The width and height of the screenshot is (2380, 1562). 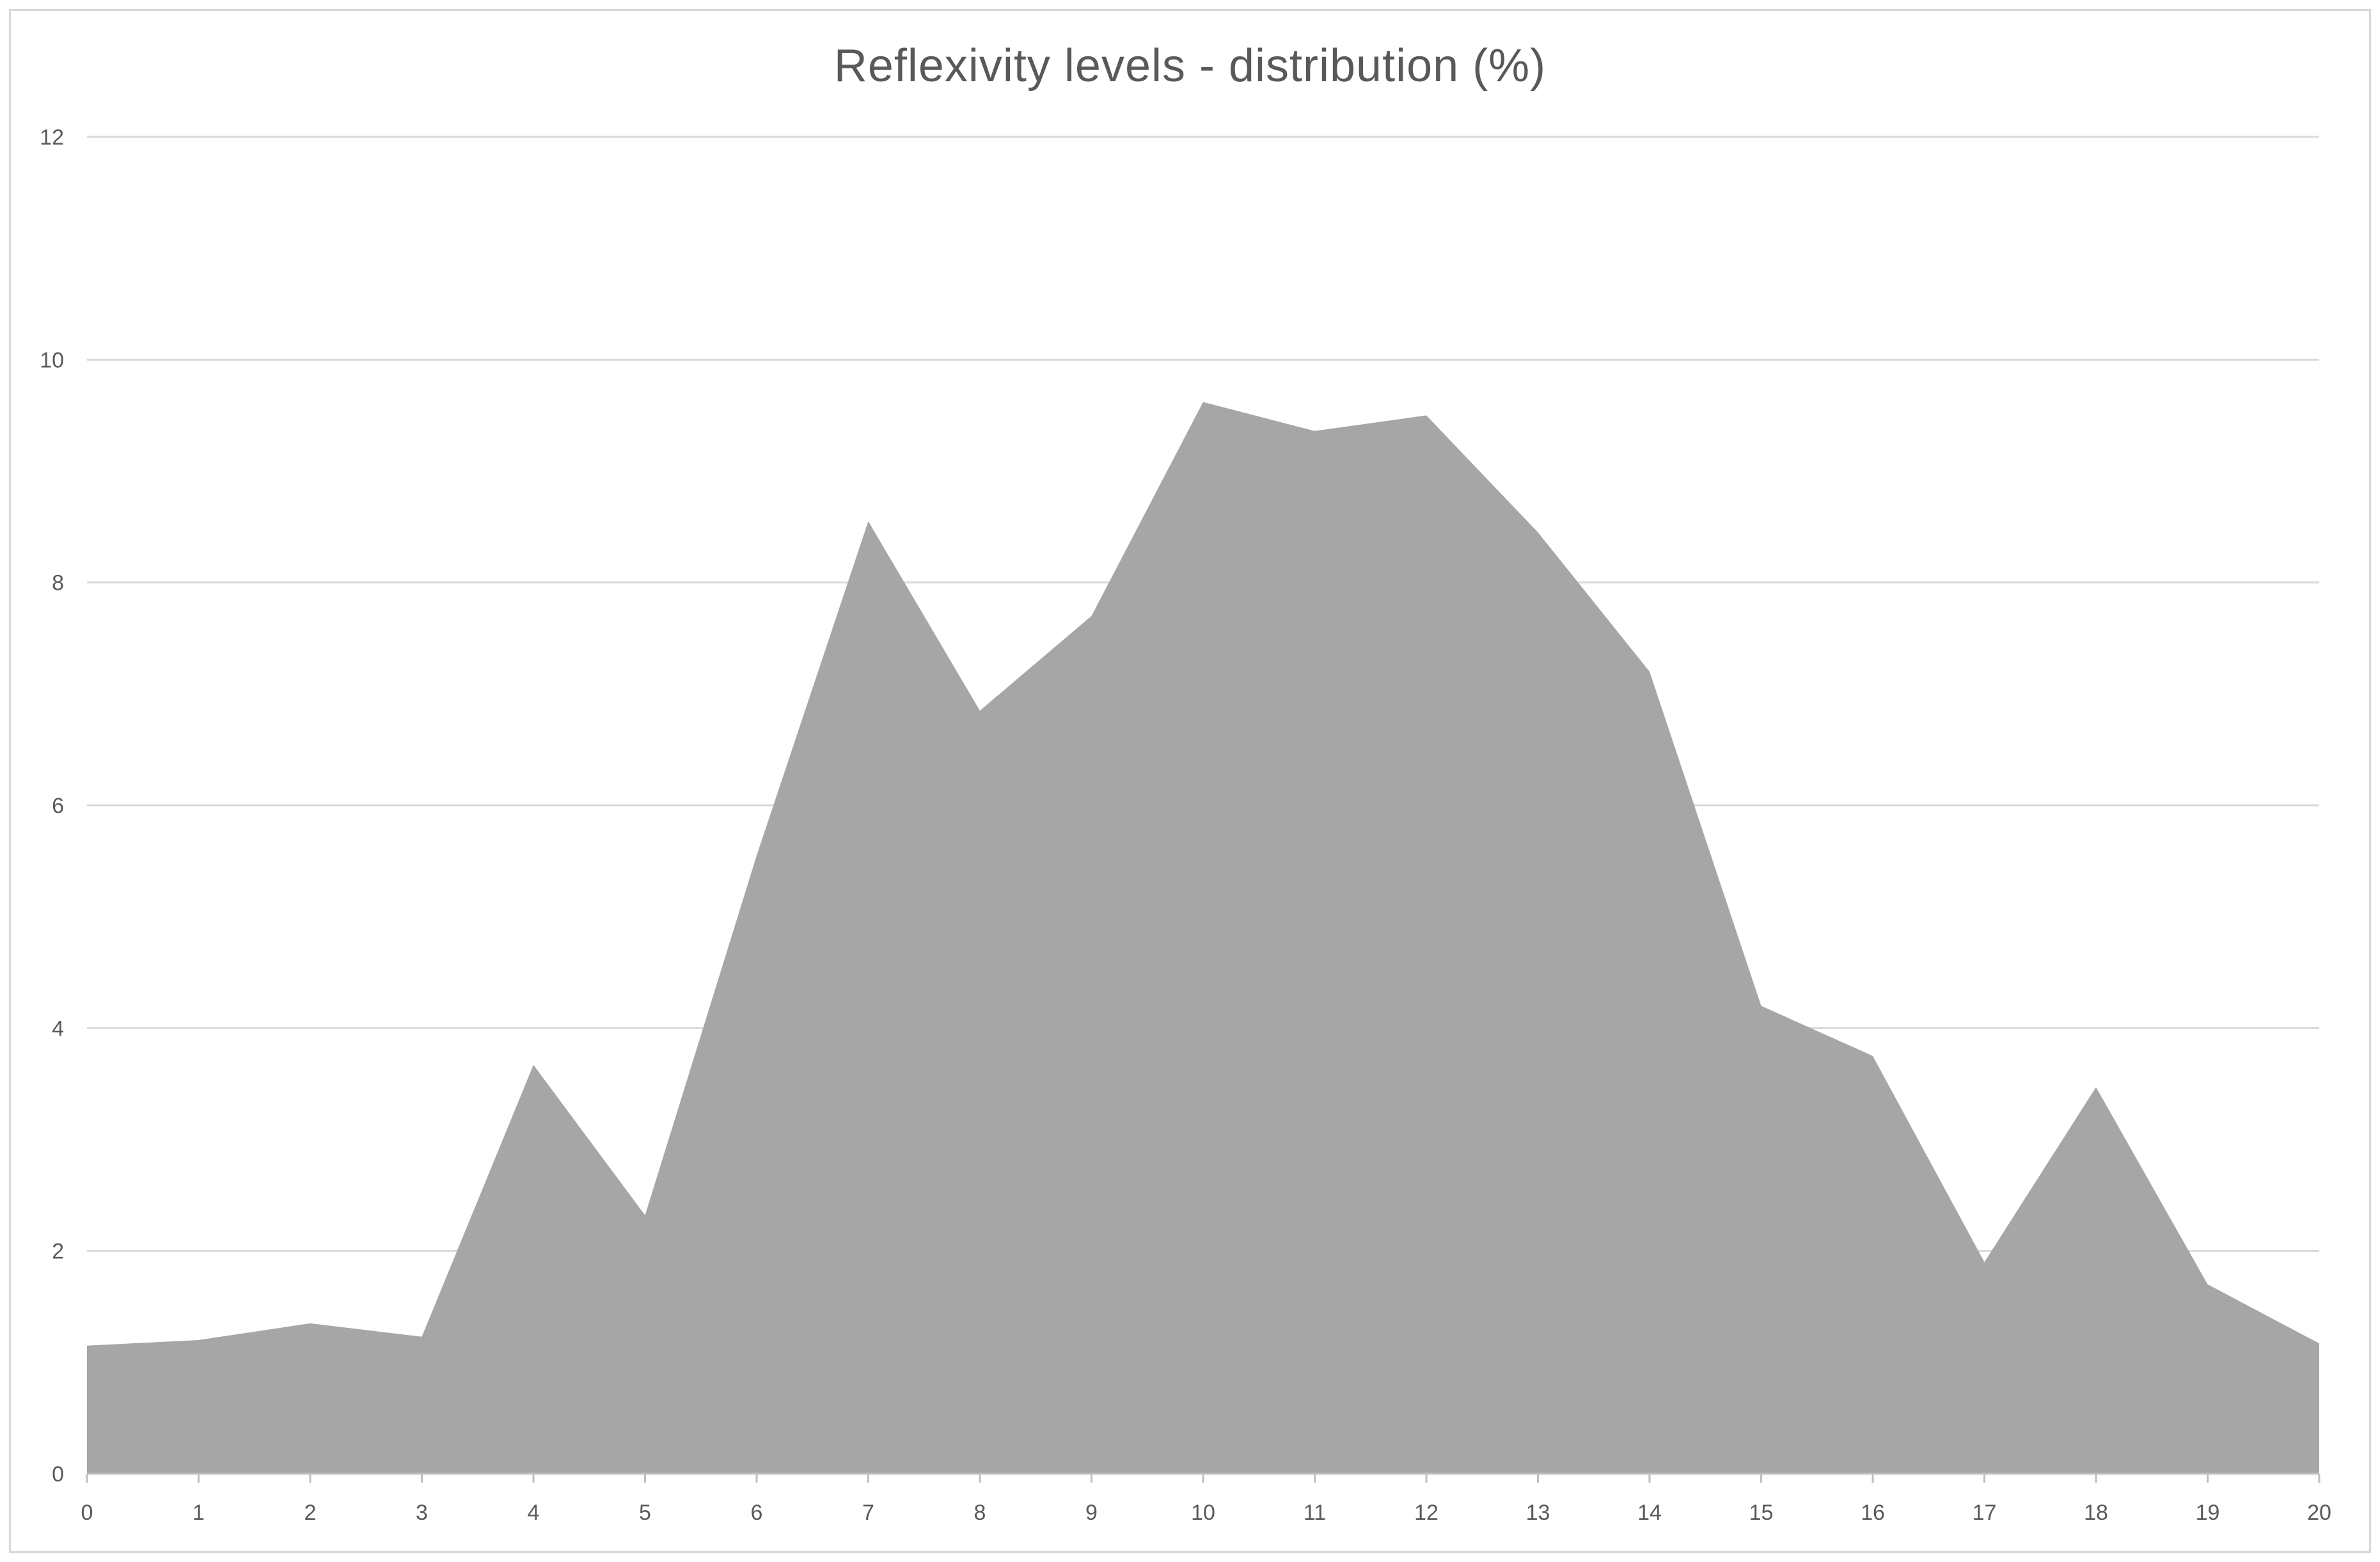 I want to click on x-tick-label-17: 17, so click(x=1985, y=1513).